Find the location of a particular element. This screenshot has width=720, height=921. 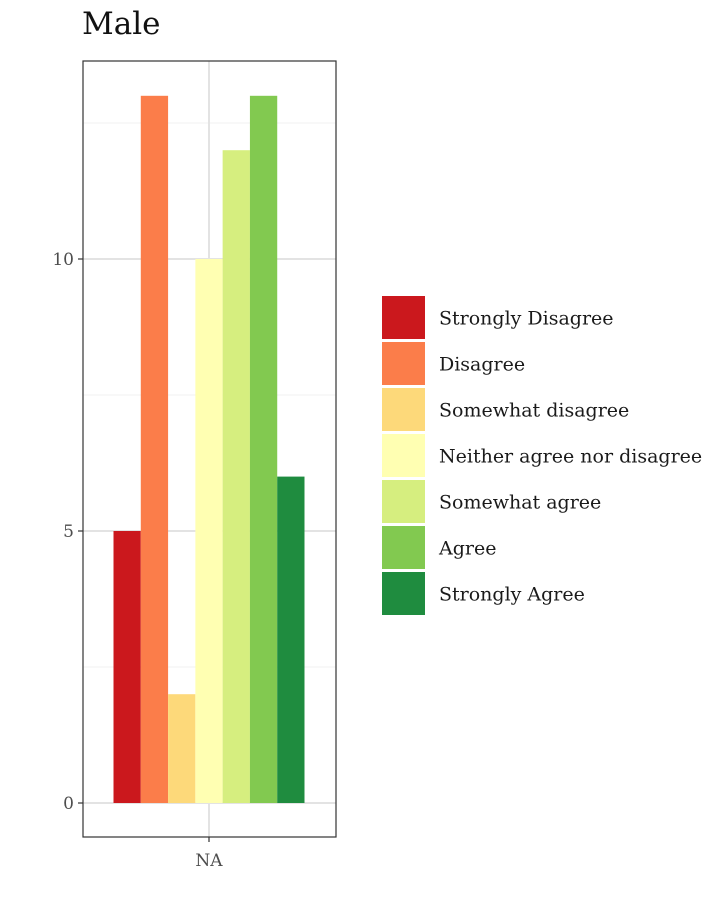

legend-label: Strongly Agree is located at coordinates (512, 595).